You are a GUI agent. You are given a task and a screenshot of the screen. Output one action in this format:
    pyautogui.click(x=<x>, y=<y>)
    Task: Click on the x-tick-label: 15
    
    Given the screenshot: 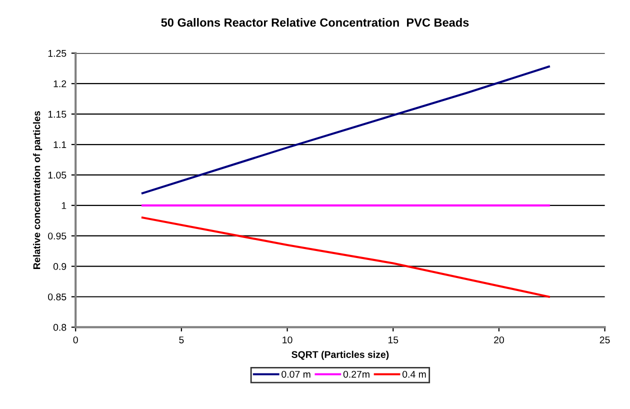 What is the action you would take?
    pyautogui.click(x=393, y=340)
    